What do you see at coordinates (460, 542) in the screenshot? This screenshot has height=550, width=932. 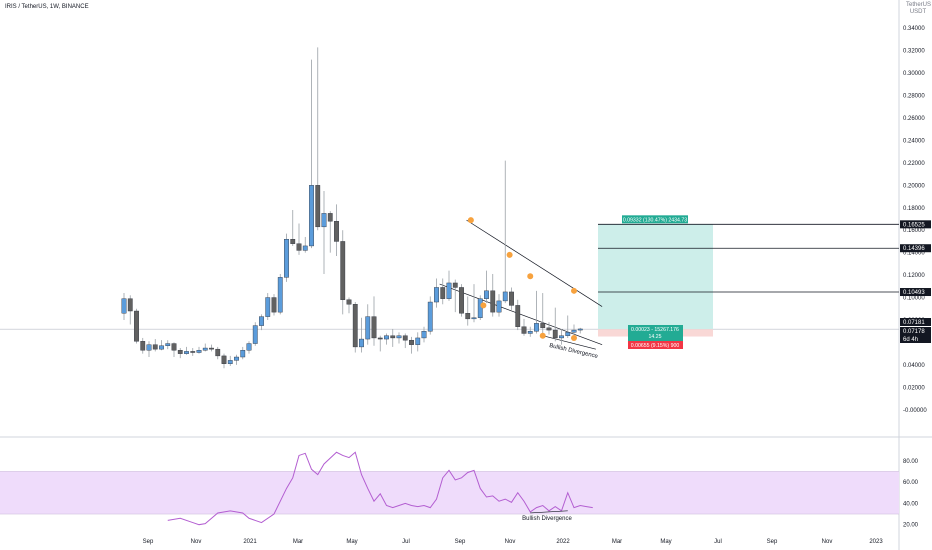 I see `x-tick-label: Sep` at bounding box center [460, 542].